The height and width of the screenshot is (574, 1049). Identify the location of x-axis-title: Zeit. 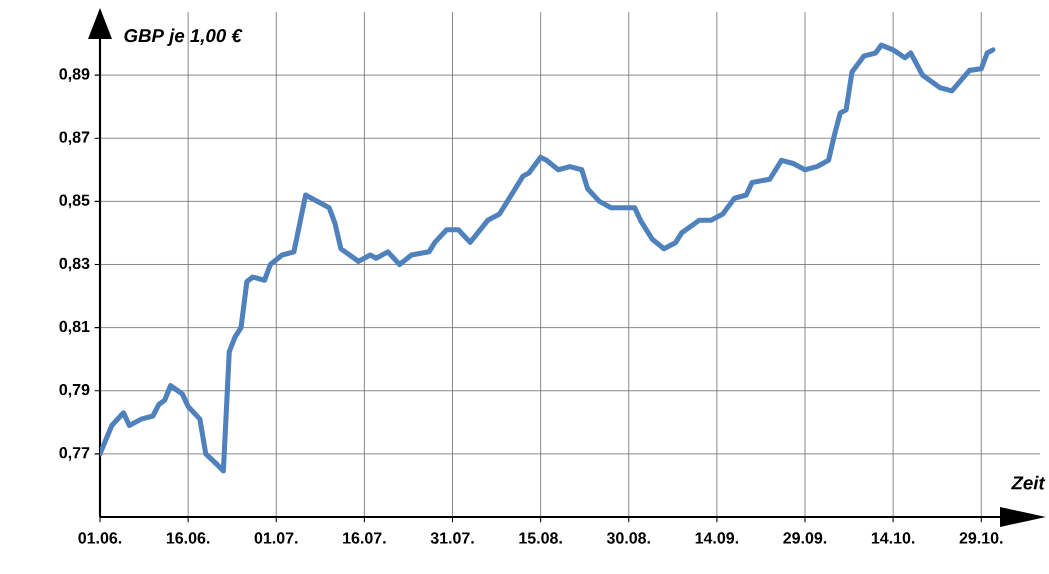
(1028, 482).